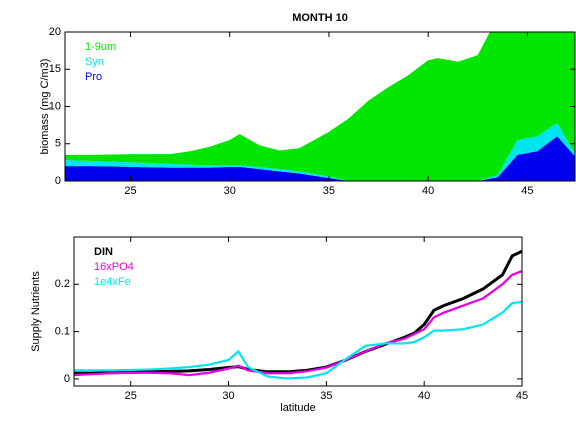 The width and height of the screenshot is (576, 432). Describe the element at coordinates (58, 144) in the screenshot. I see `y-tick-label: 5` at that location.